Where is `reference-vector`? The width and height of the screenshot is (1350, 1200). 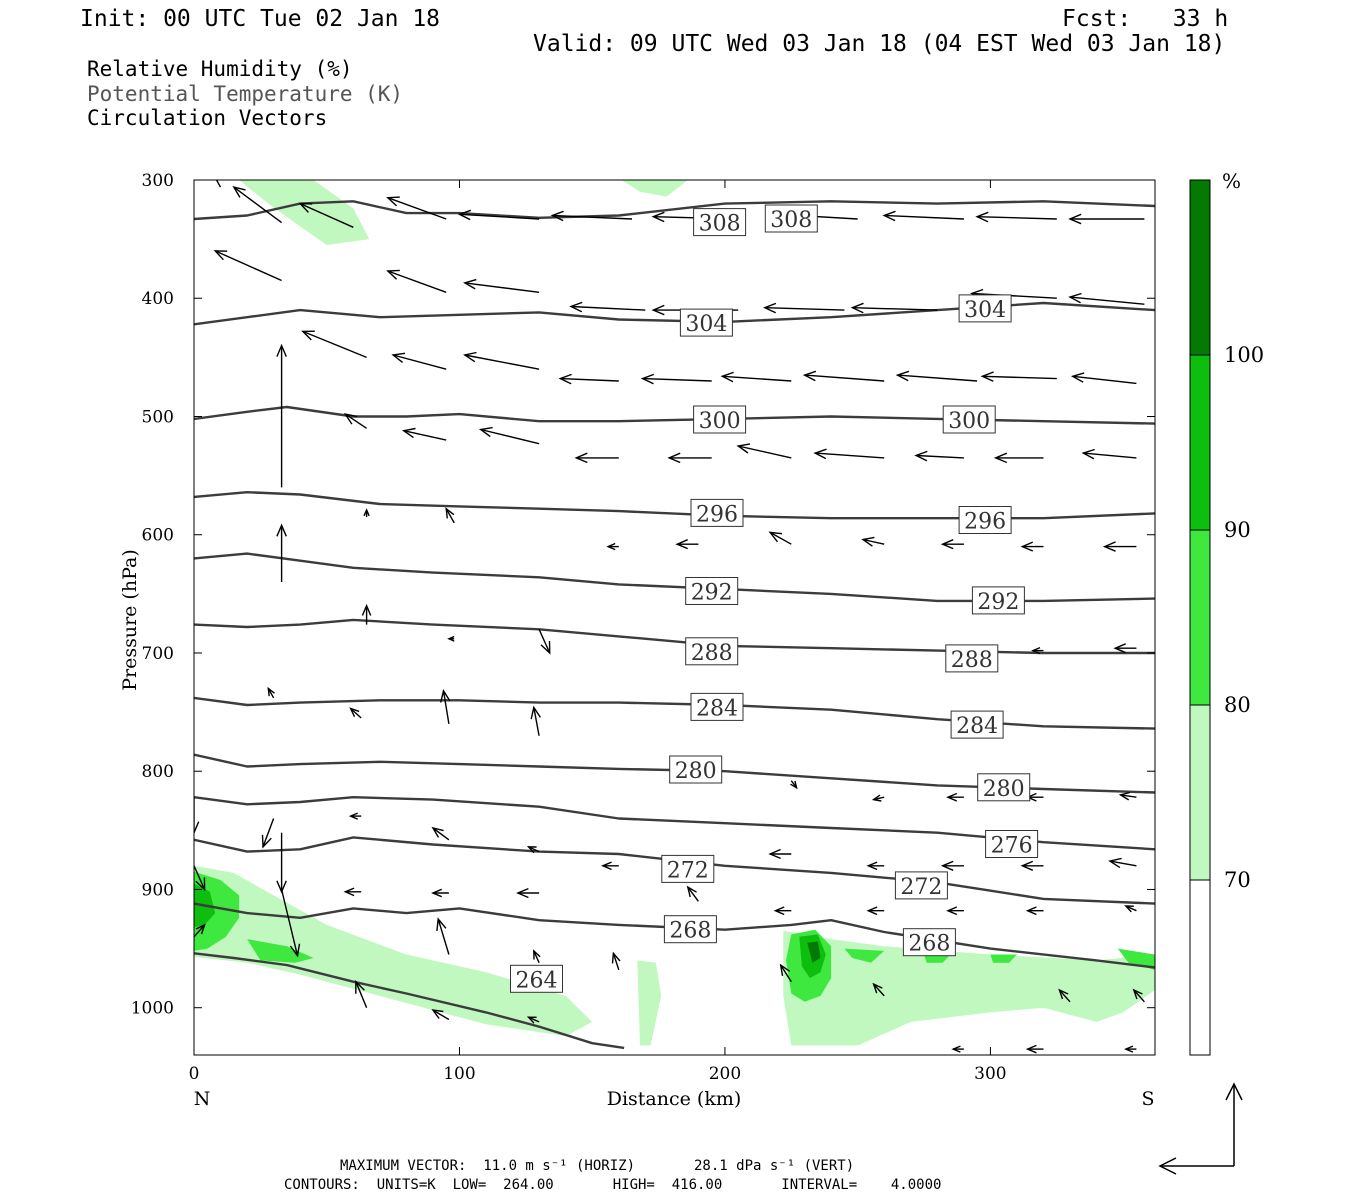 reference-vector is located at coordinates (1200, 1128).